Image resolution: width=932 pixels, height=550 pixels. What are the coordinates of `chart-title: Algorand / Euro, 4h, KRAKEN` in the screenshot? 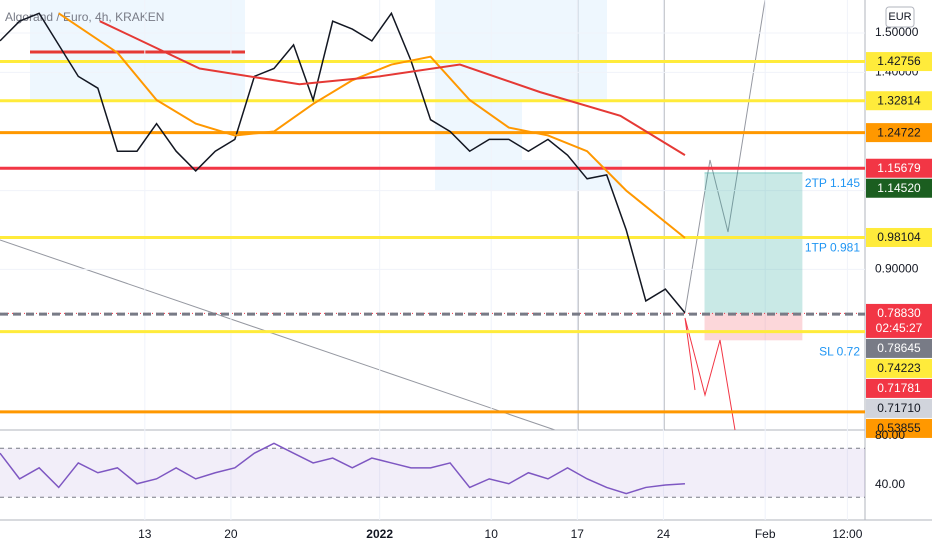 It's located at (84, 17).